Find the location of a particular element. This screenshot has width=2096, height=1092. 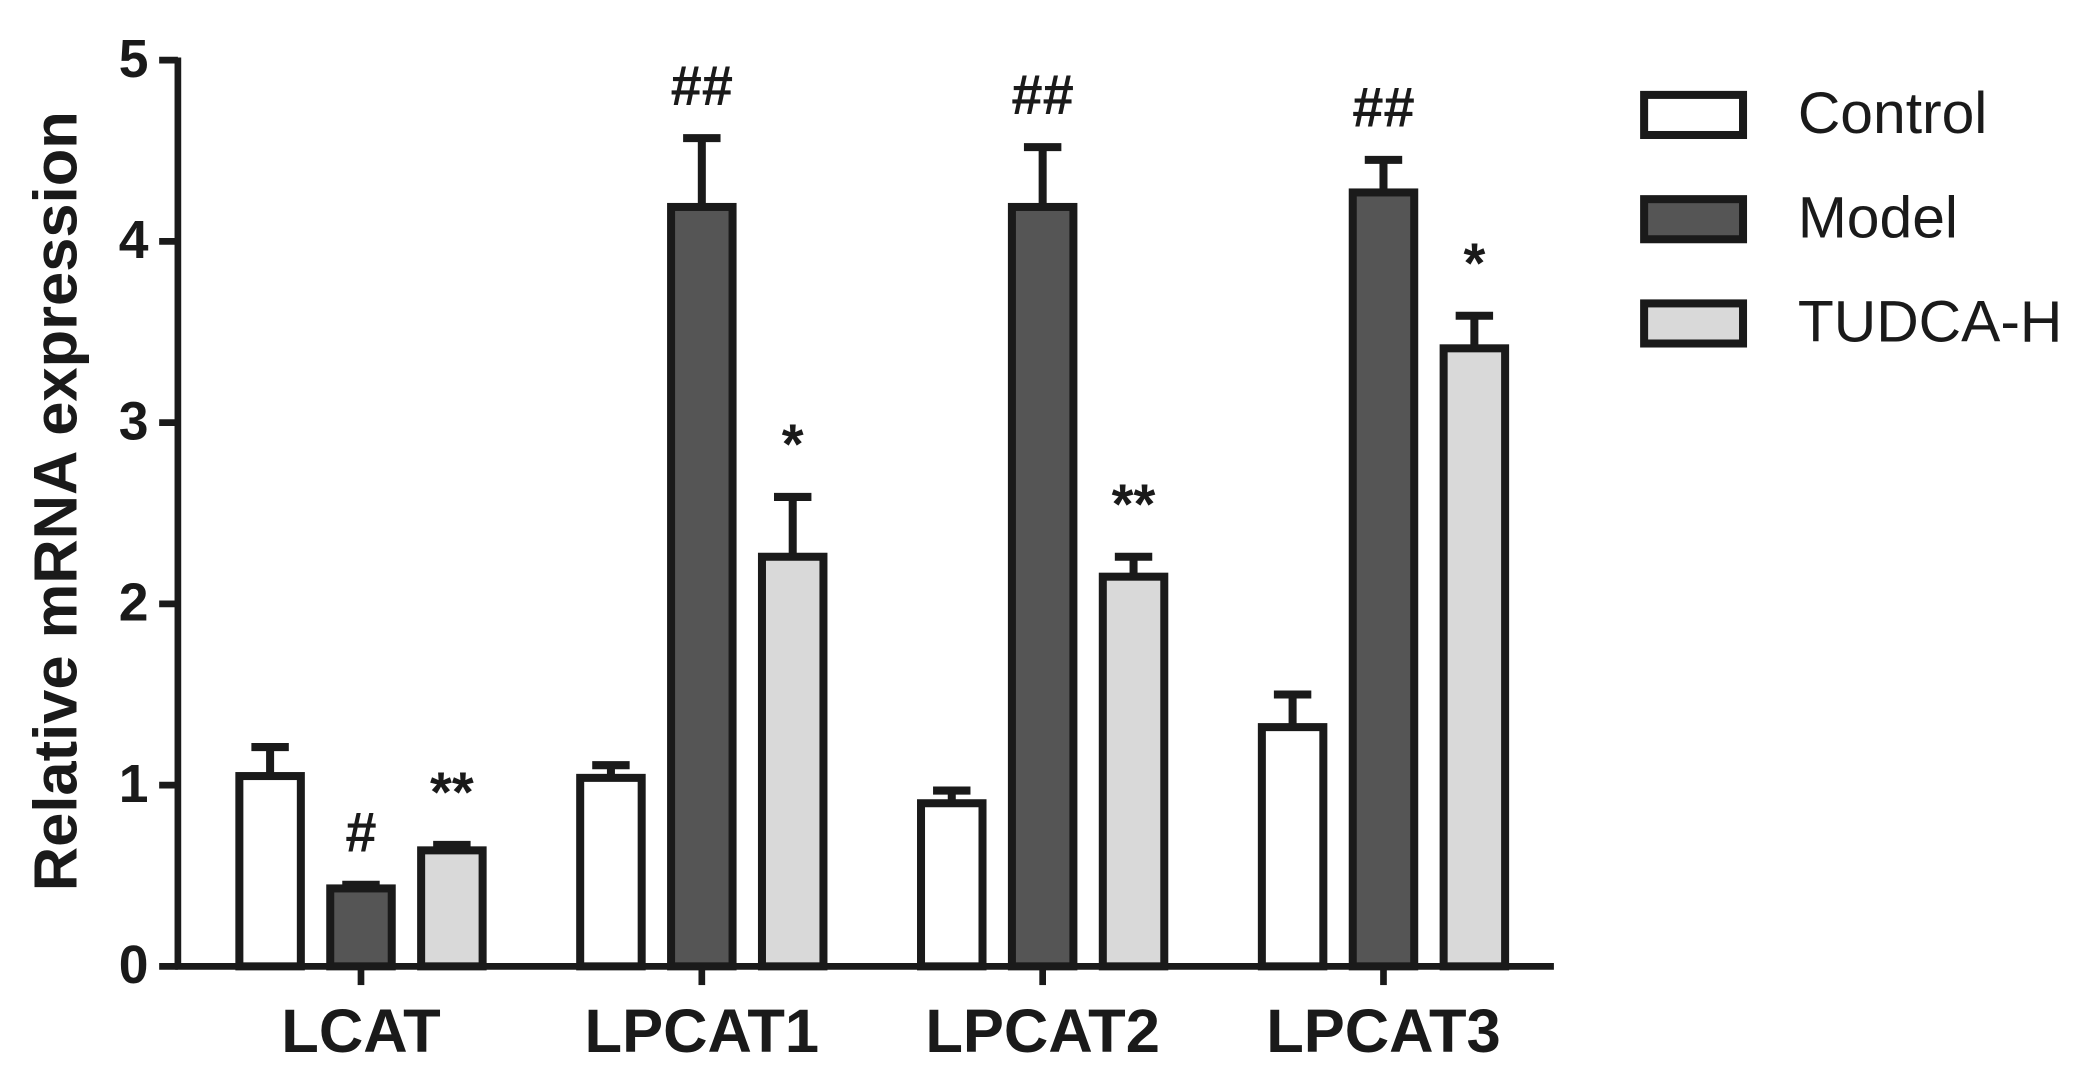

y-axis-title: Relative mRNA expression is located at coordinates (55, 501).